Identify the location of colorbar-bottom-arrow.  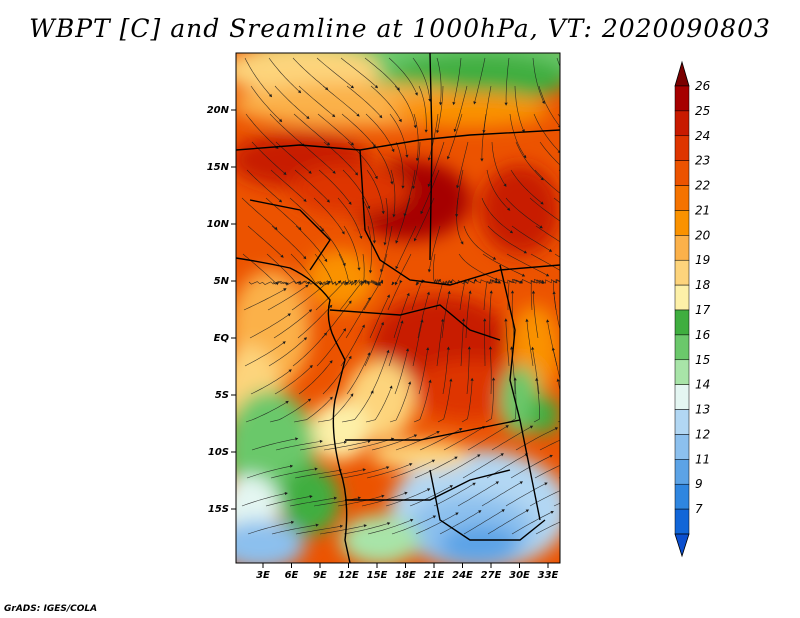
(682, 545).